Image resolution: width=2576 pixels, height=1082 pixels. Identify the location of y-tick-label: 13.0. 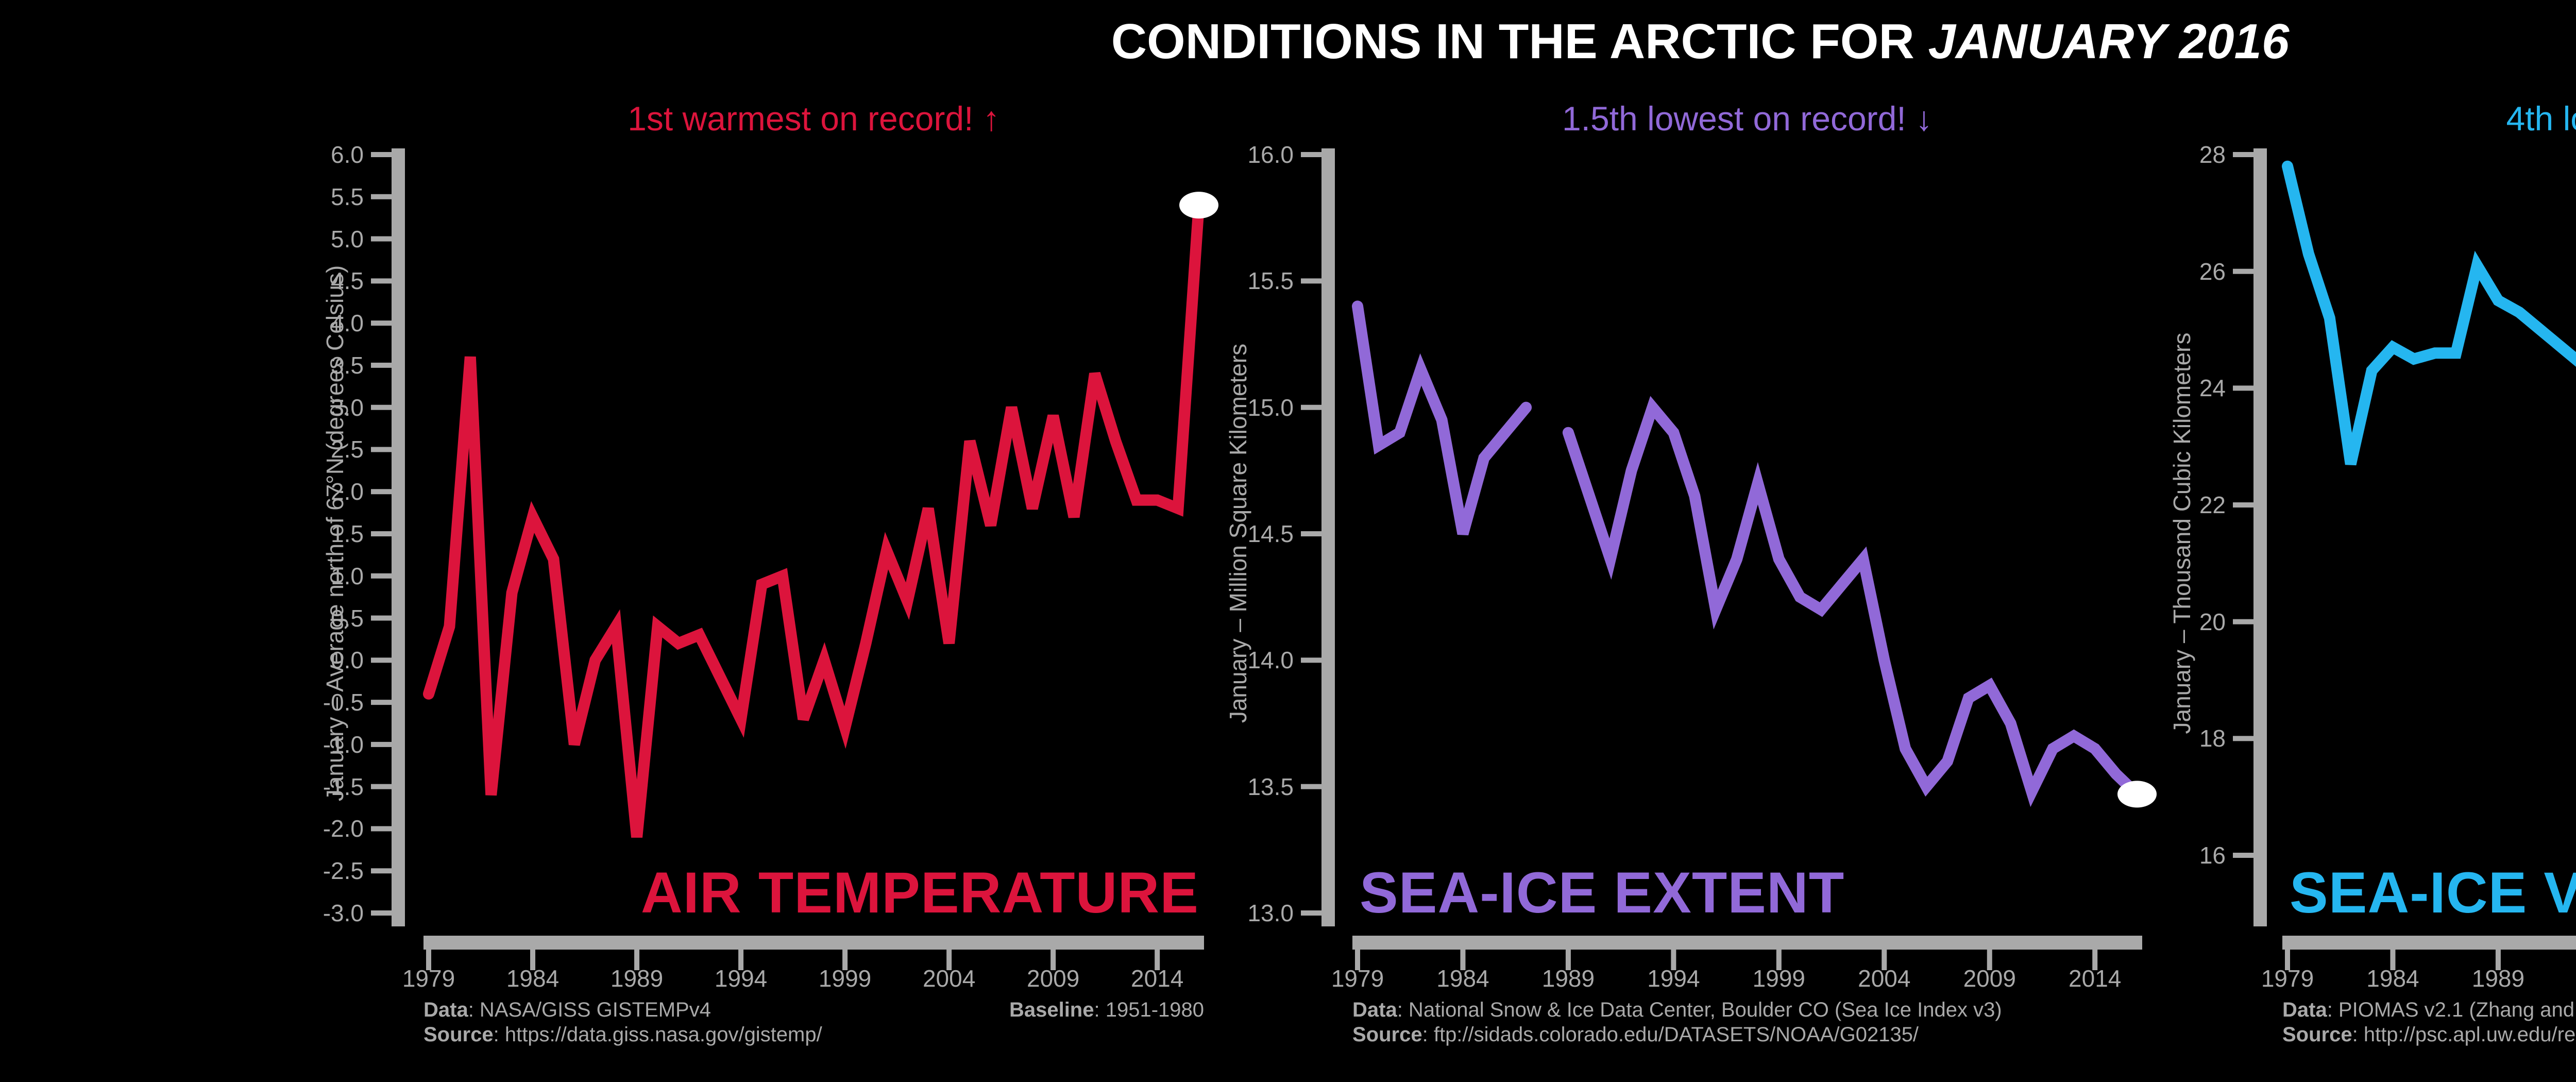
(1271, 913).